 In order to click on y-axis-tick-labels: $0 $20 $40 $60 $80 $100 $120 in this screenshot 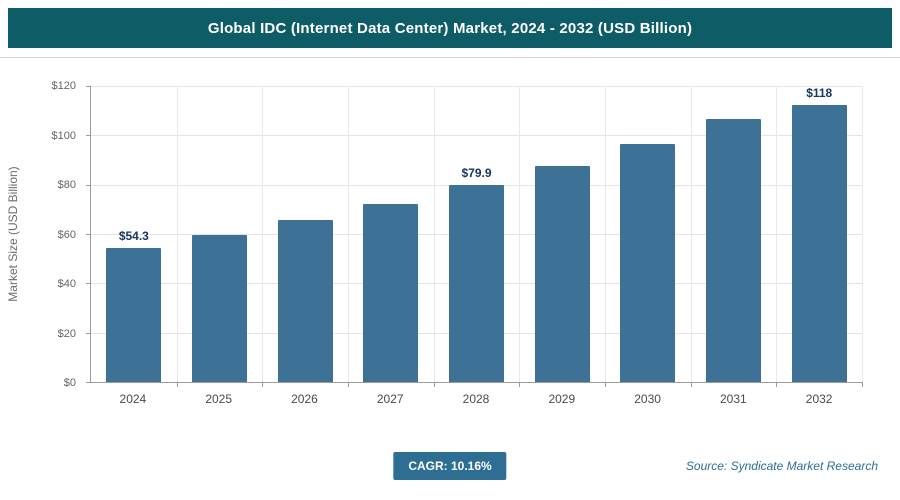, I will do `click(59, 234)`.